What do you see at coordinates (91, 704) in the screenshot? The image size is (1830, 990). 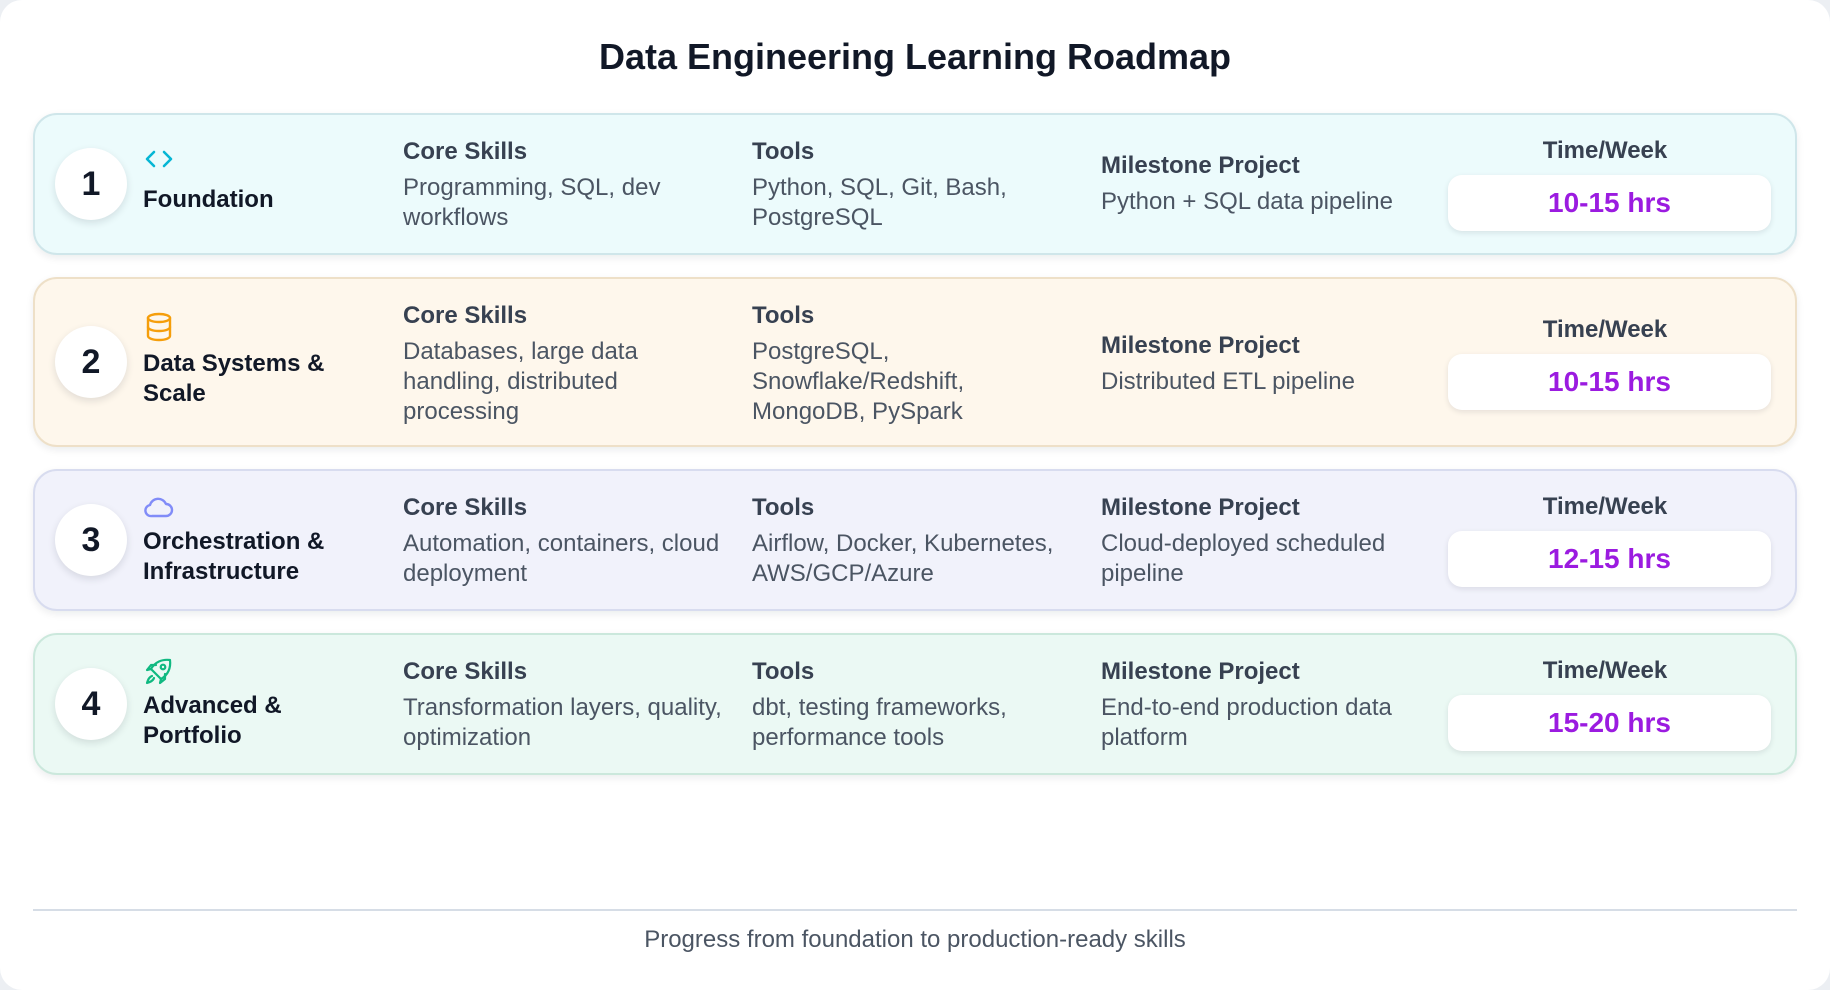 I see `stage-number: 4` at bounding box center [91, 704].